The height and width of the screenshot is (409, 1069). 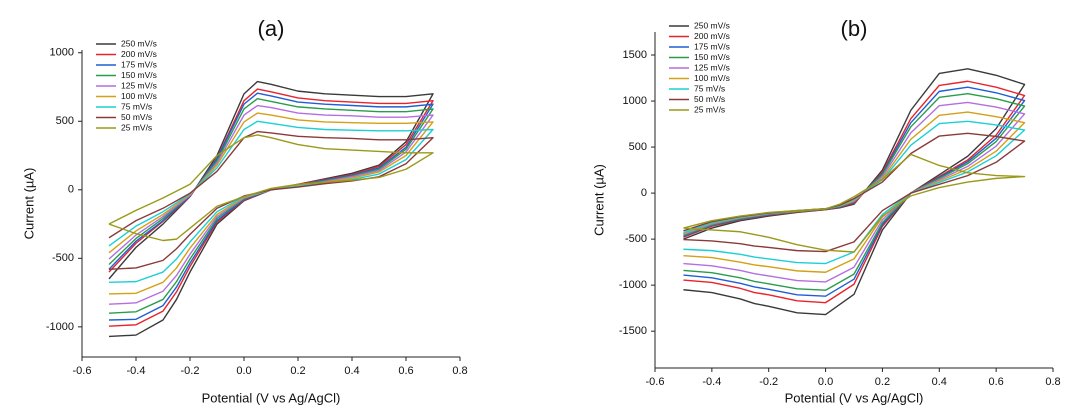 What do you see at coordinates (633, 331) in the screenshot?
I see `y-tick-label: -1500` at bounding box center [633, 331].